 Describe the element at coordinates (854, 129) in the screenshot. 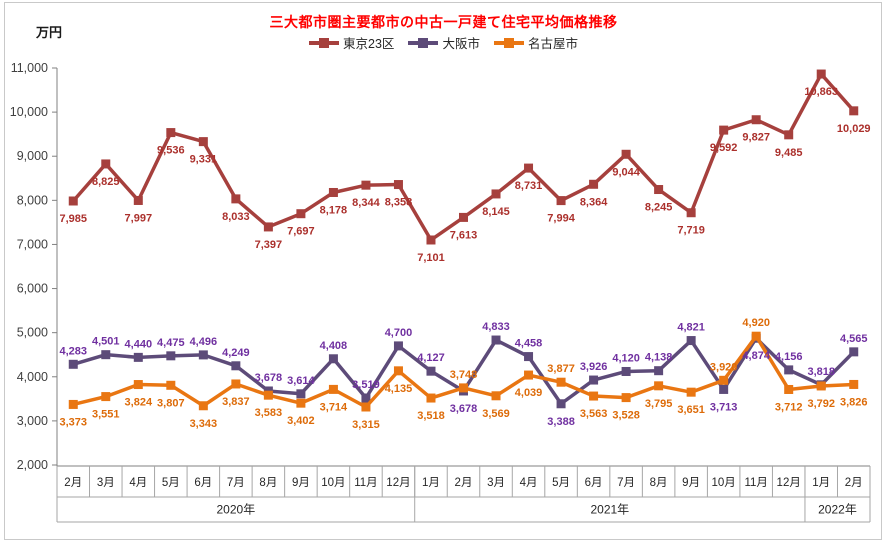

I see `data-label: 10,029` at that location.